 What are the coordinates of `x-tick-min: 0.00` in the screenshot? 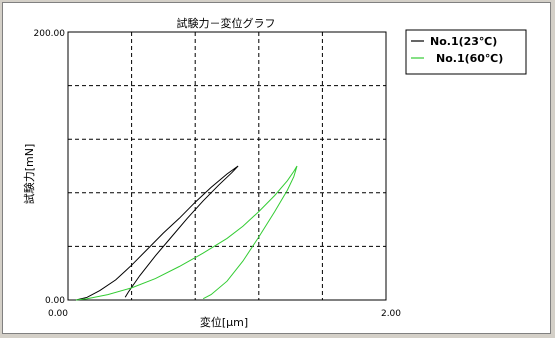 It's located at (58, 314).